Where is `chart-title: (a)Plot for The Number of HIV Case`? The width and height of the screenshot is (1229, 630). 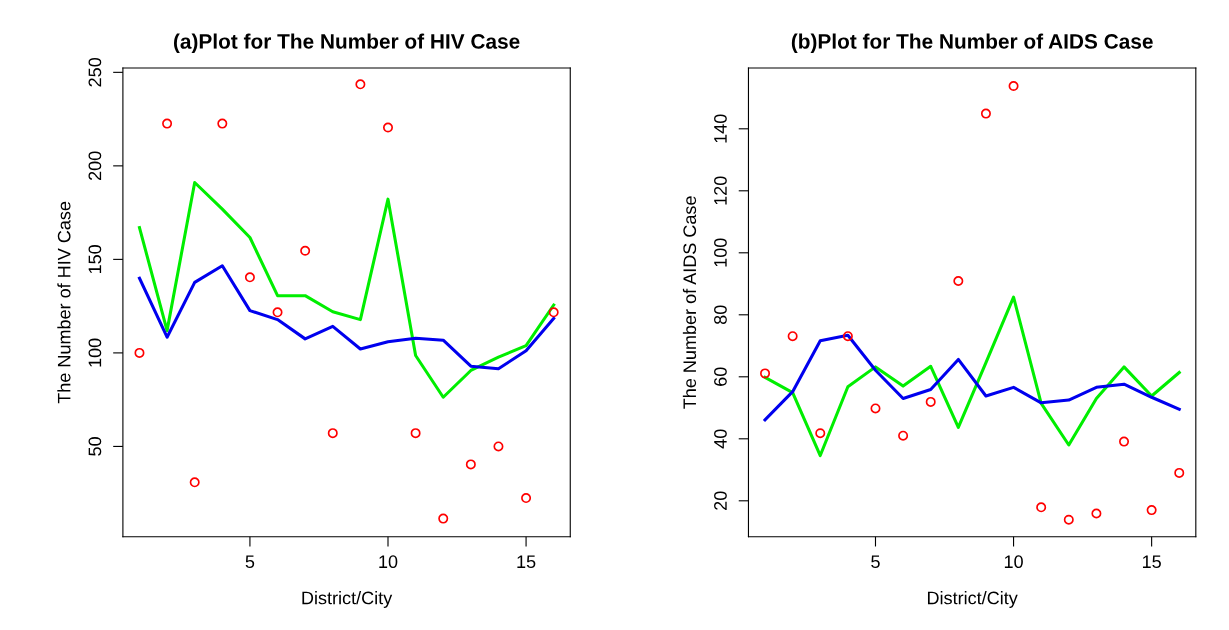 chart-title: (a)Plot for The Number of HIV Case is located at coordinates (346, 43).